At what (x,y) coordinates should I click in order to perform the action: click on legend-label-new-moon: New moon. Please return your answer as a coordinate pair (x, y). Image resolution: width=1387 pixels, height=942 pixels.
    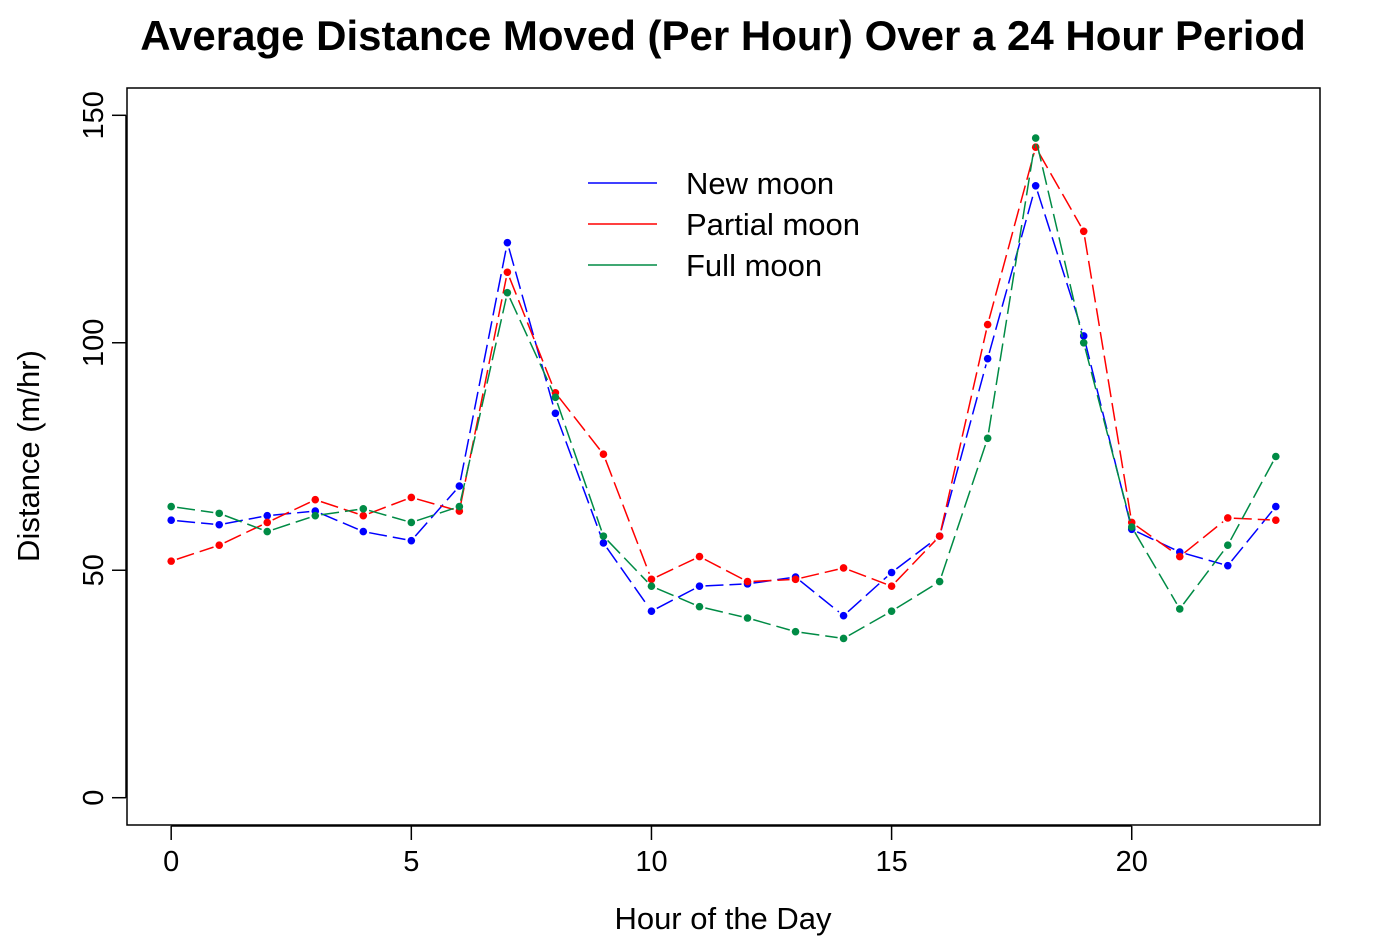
    Looking at the image, I should click on (760, 183).